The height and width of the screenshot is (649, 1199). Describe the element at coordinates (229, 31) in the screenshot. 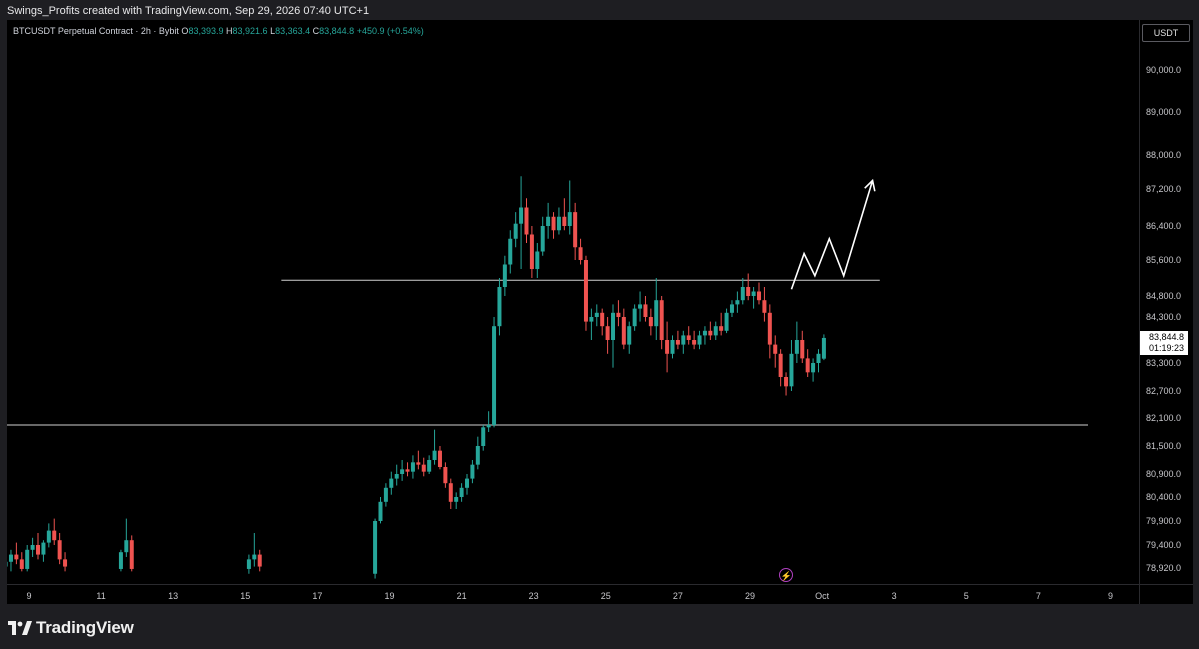

I see `high-label: H` at that location.